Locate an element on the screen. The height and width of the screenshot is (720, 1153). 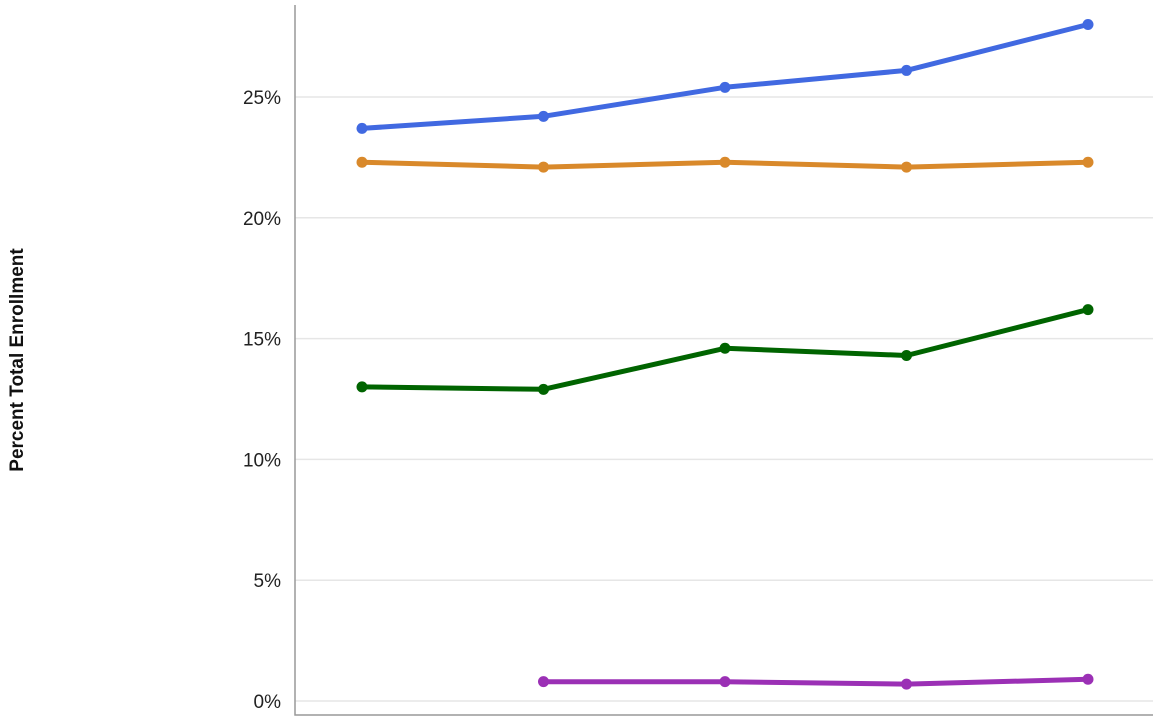
y-tick-label: 5% is located at coordinates (268, 581).